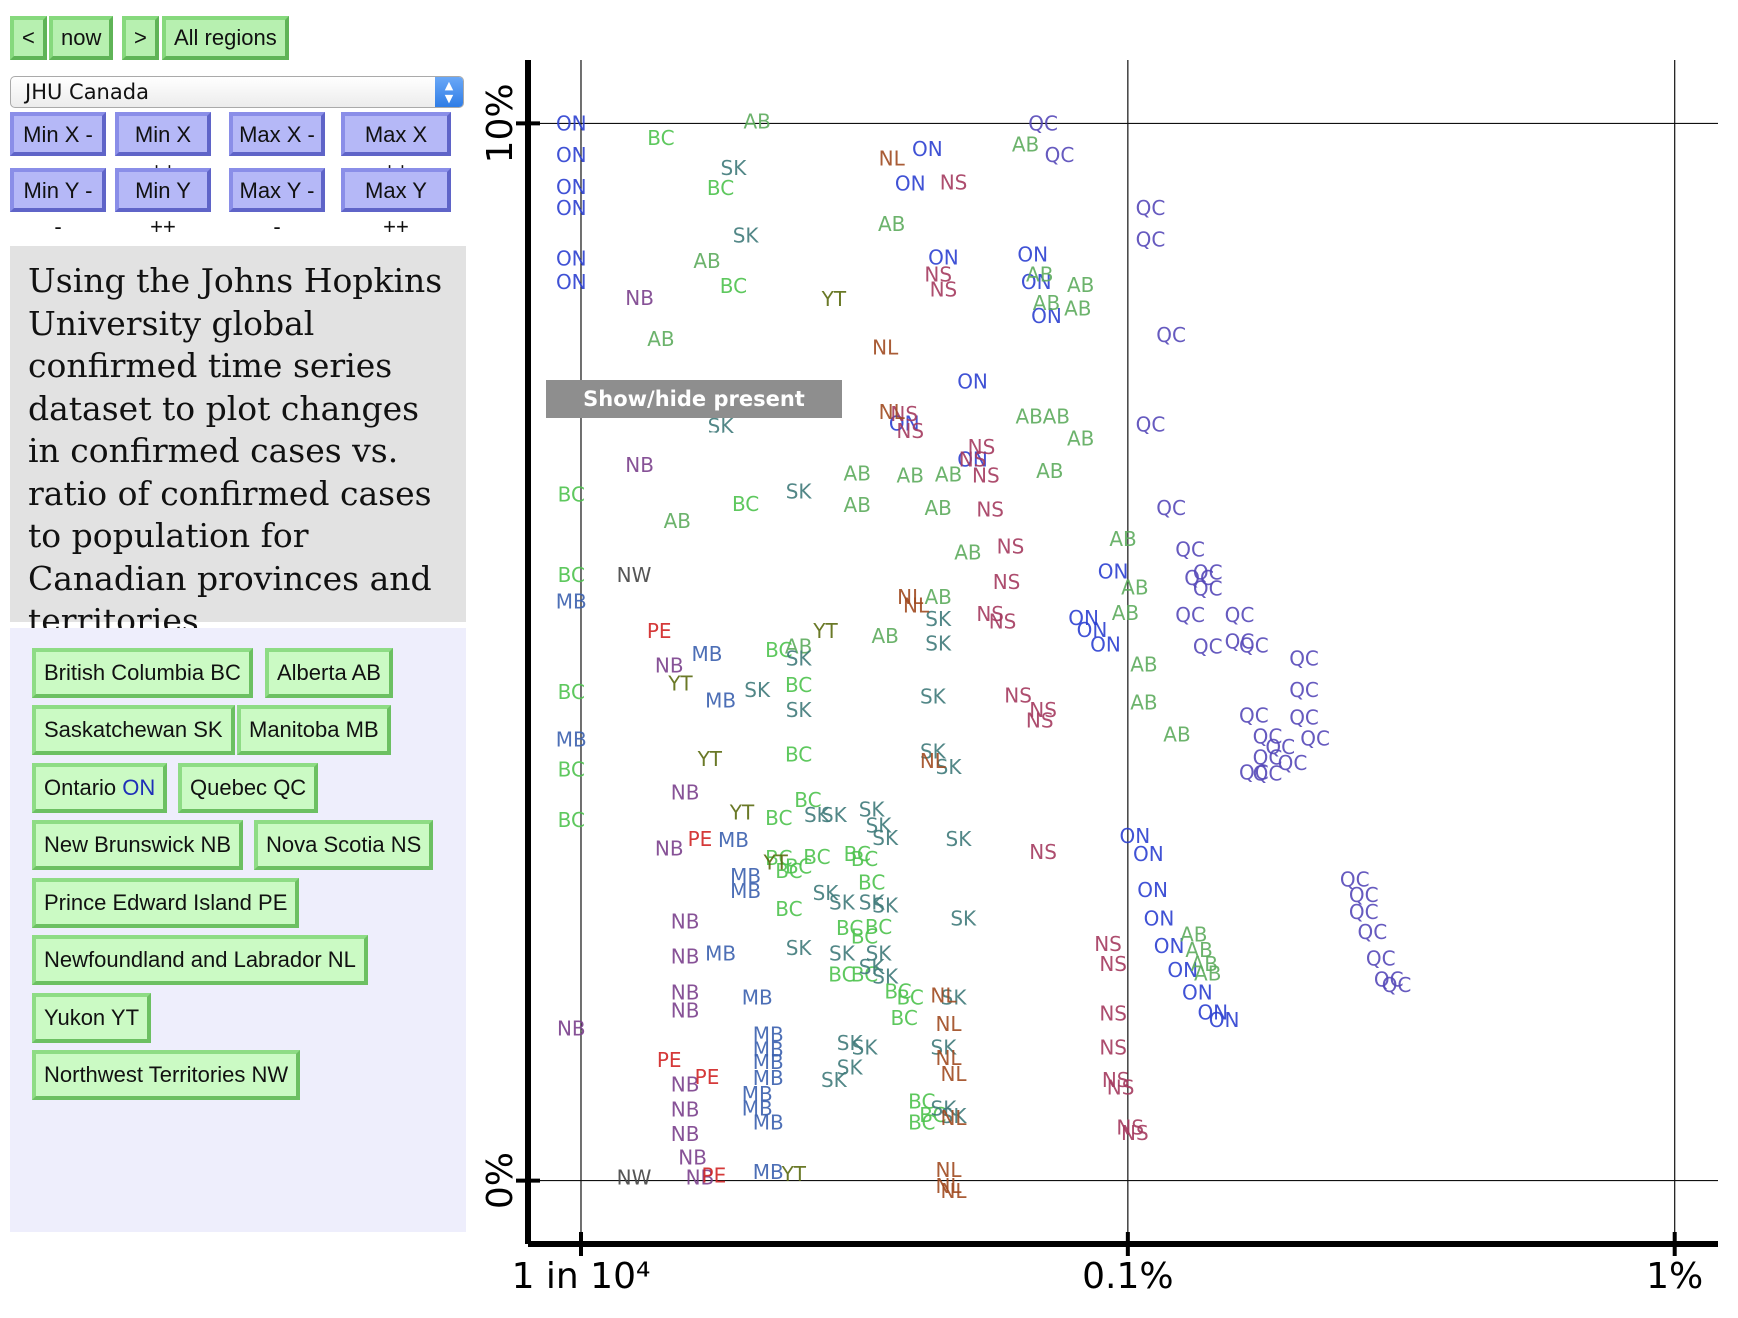 This screenshot has width=1738, height=1318. Describe the element at coordinates (163, 203) in the screenshot. I see `min-y-increase-button: Min Y ++` at that location.